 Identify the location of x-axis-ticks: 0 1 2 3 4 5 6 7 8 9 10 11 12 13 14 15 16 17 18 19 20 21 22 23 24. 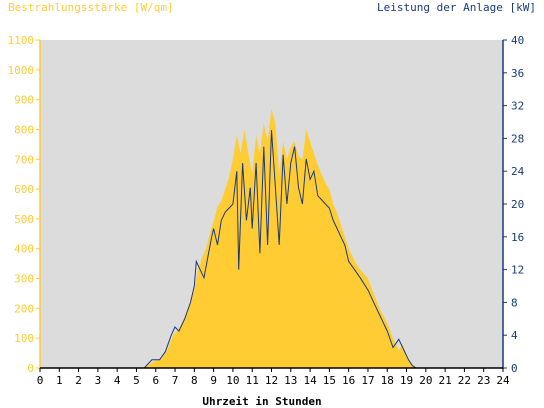
(273, 377).